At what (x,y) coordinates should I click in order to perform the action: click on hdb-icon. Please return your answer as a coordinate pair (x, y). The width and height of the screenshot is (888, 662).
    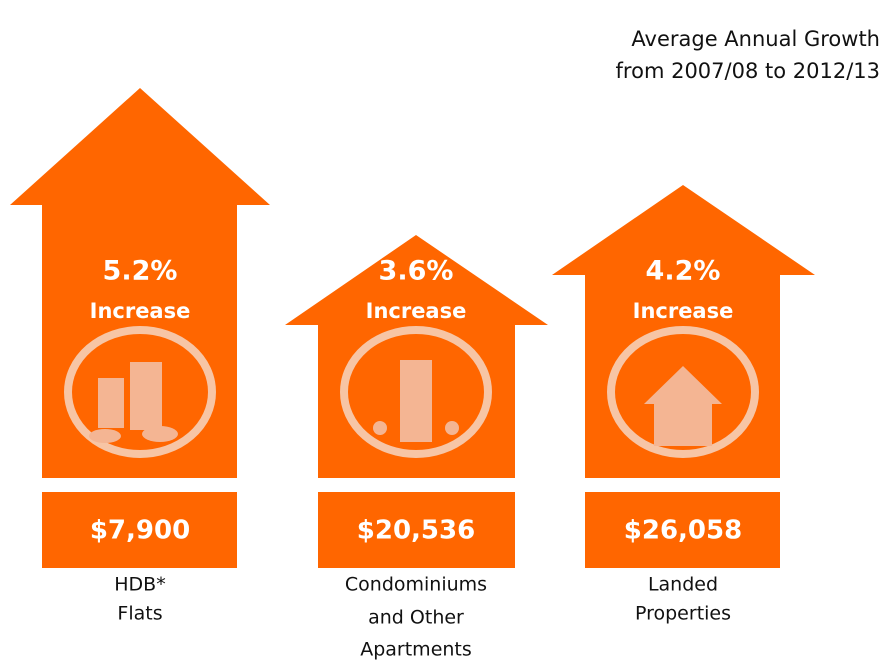
    Looking at the image, I should click on (133, 402).